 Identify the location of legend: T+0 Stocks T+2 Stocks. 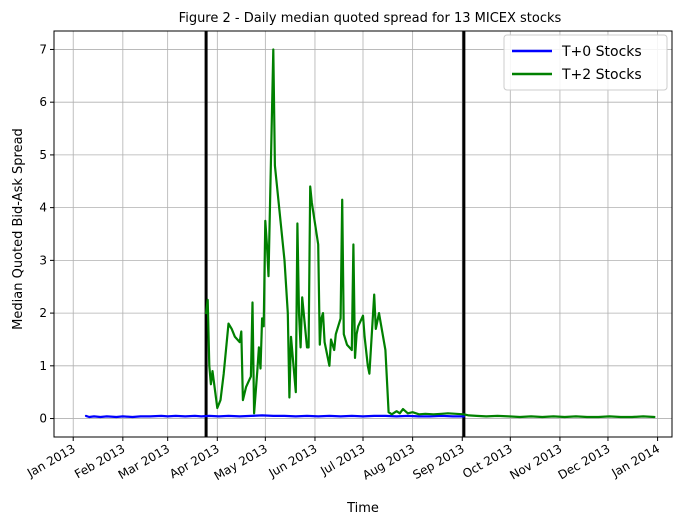
(585, 62).